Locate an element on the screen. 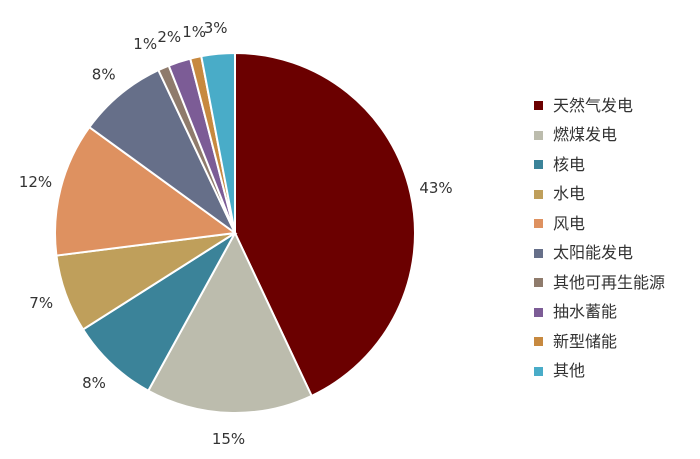 This screenshot has height=459, width=700. legend-item: 其他可再生能源 is located at coordinates (599, 283).